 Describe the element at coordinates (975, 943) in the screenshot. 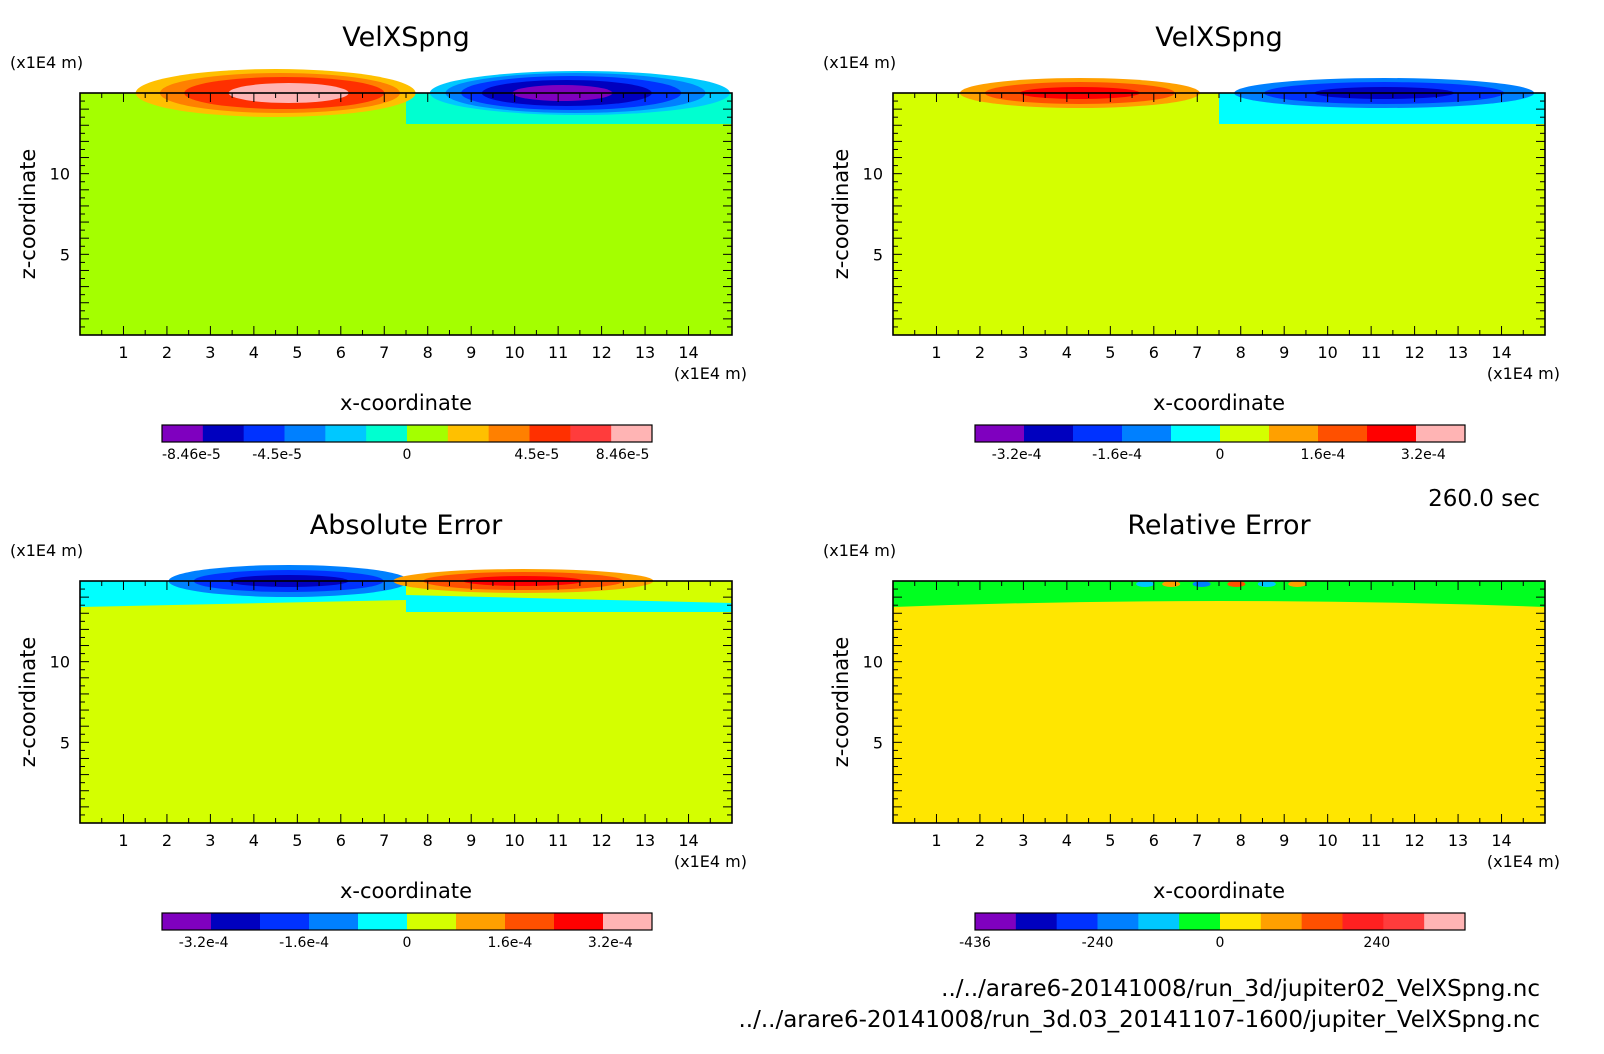

I see `colorbar-label: -436` at that location.